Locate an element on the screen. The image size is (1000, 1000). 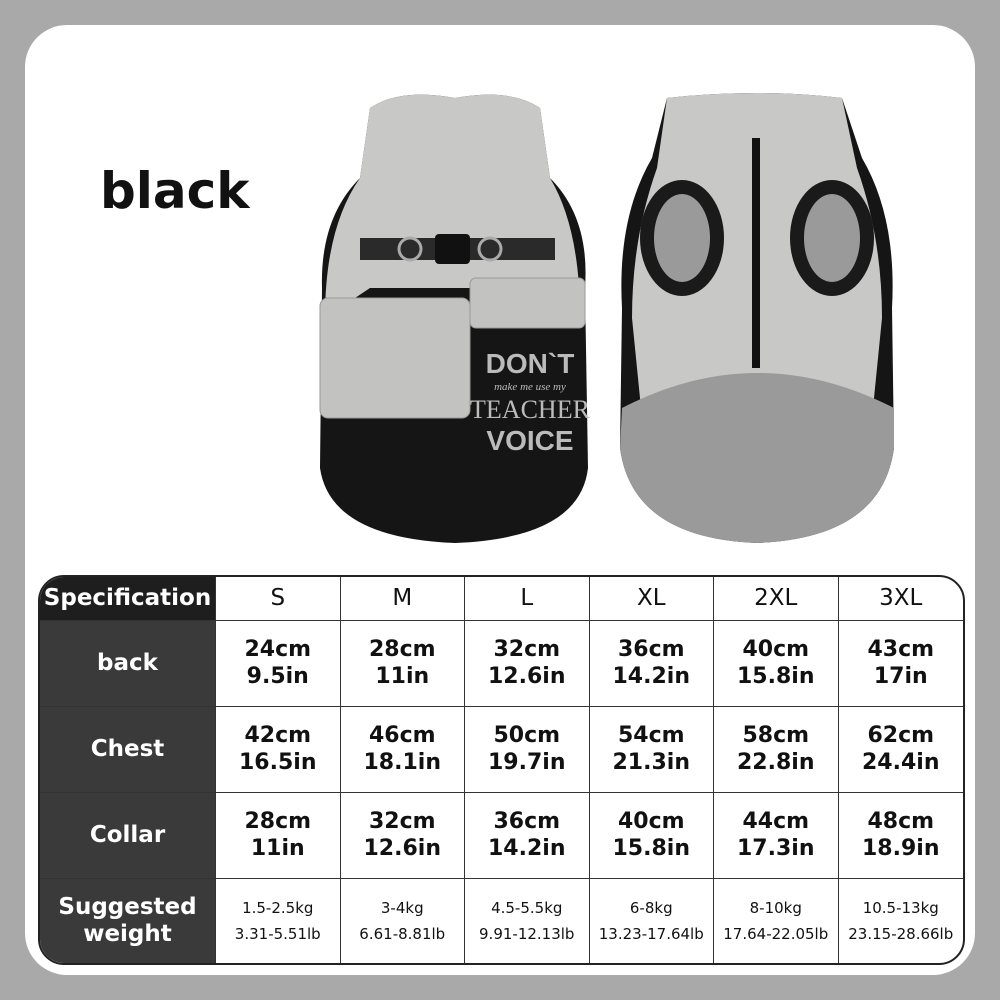
vest-print-line1: DON`T is located at coordinates (530, 363).